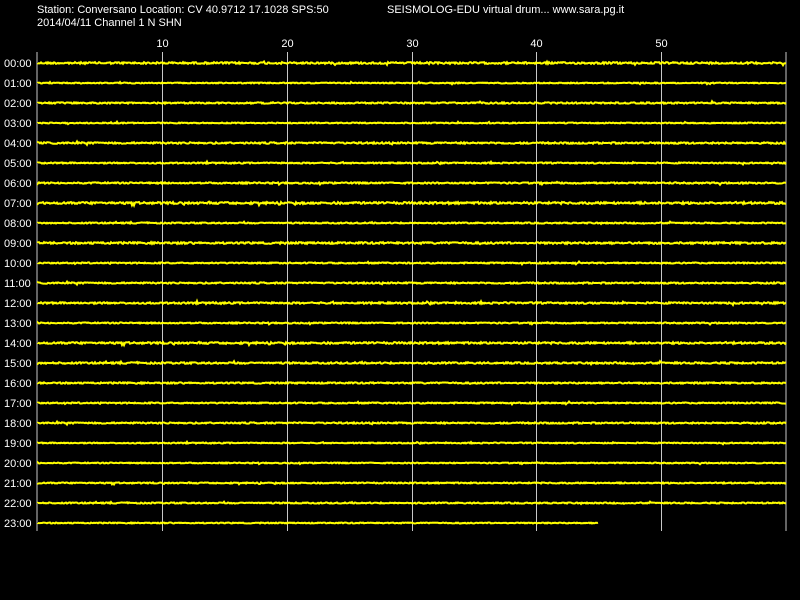 The image size is (800, 600). What do you see at coordinates (412, 63) in the screenshot?
I see `trace-00:00` at bounding box center [412, 63].